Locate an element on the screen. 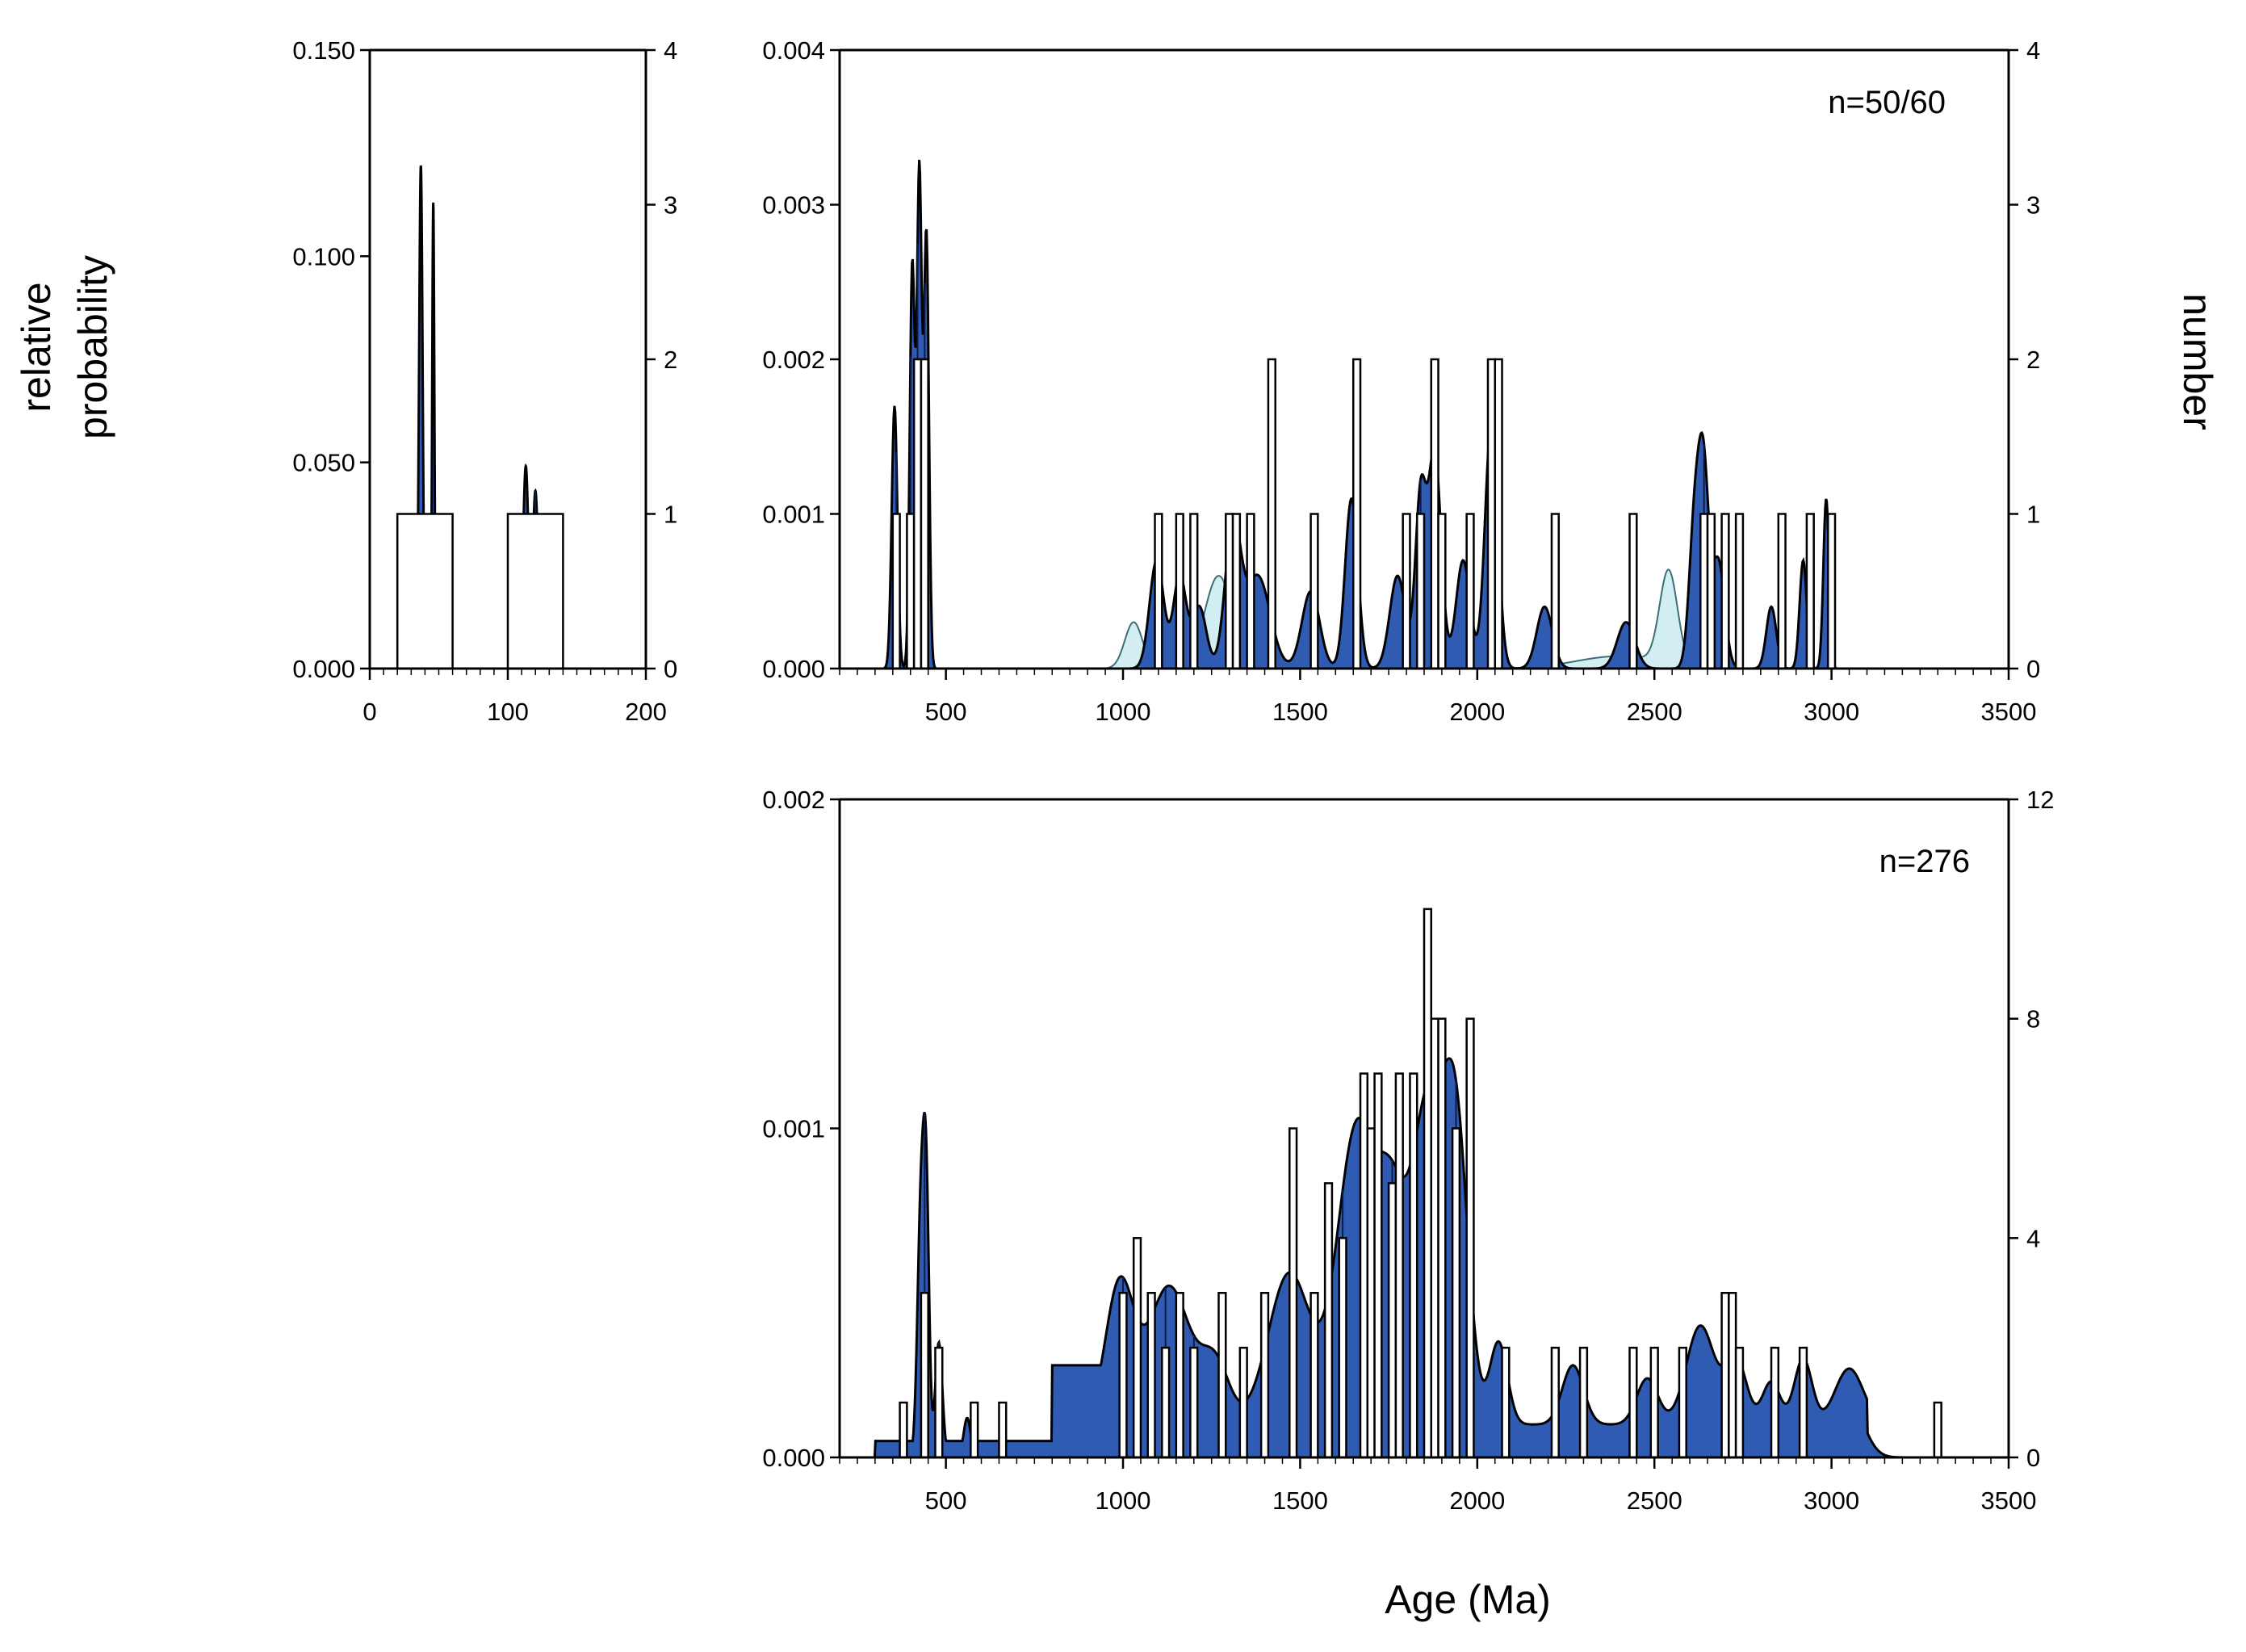  y-left-tick-label: 0.050 is located at coordinates (323, 463).